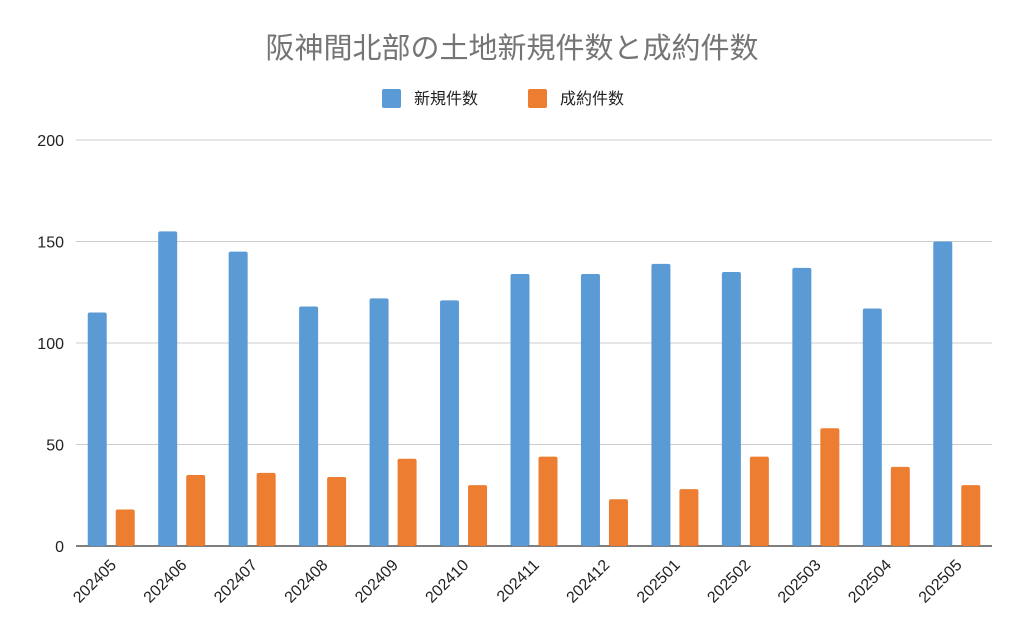 The width and height of the screenshot is (1024, 640). Describe the element at coordinates (800, 582) in the screenshot. I see `x-tick-label: 202503` at that location.